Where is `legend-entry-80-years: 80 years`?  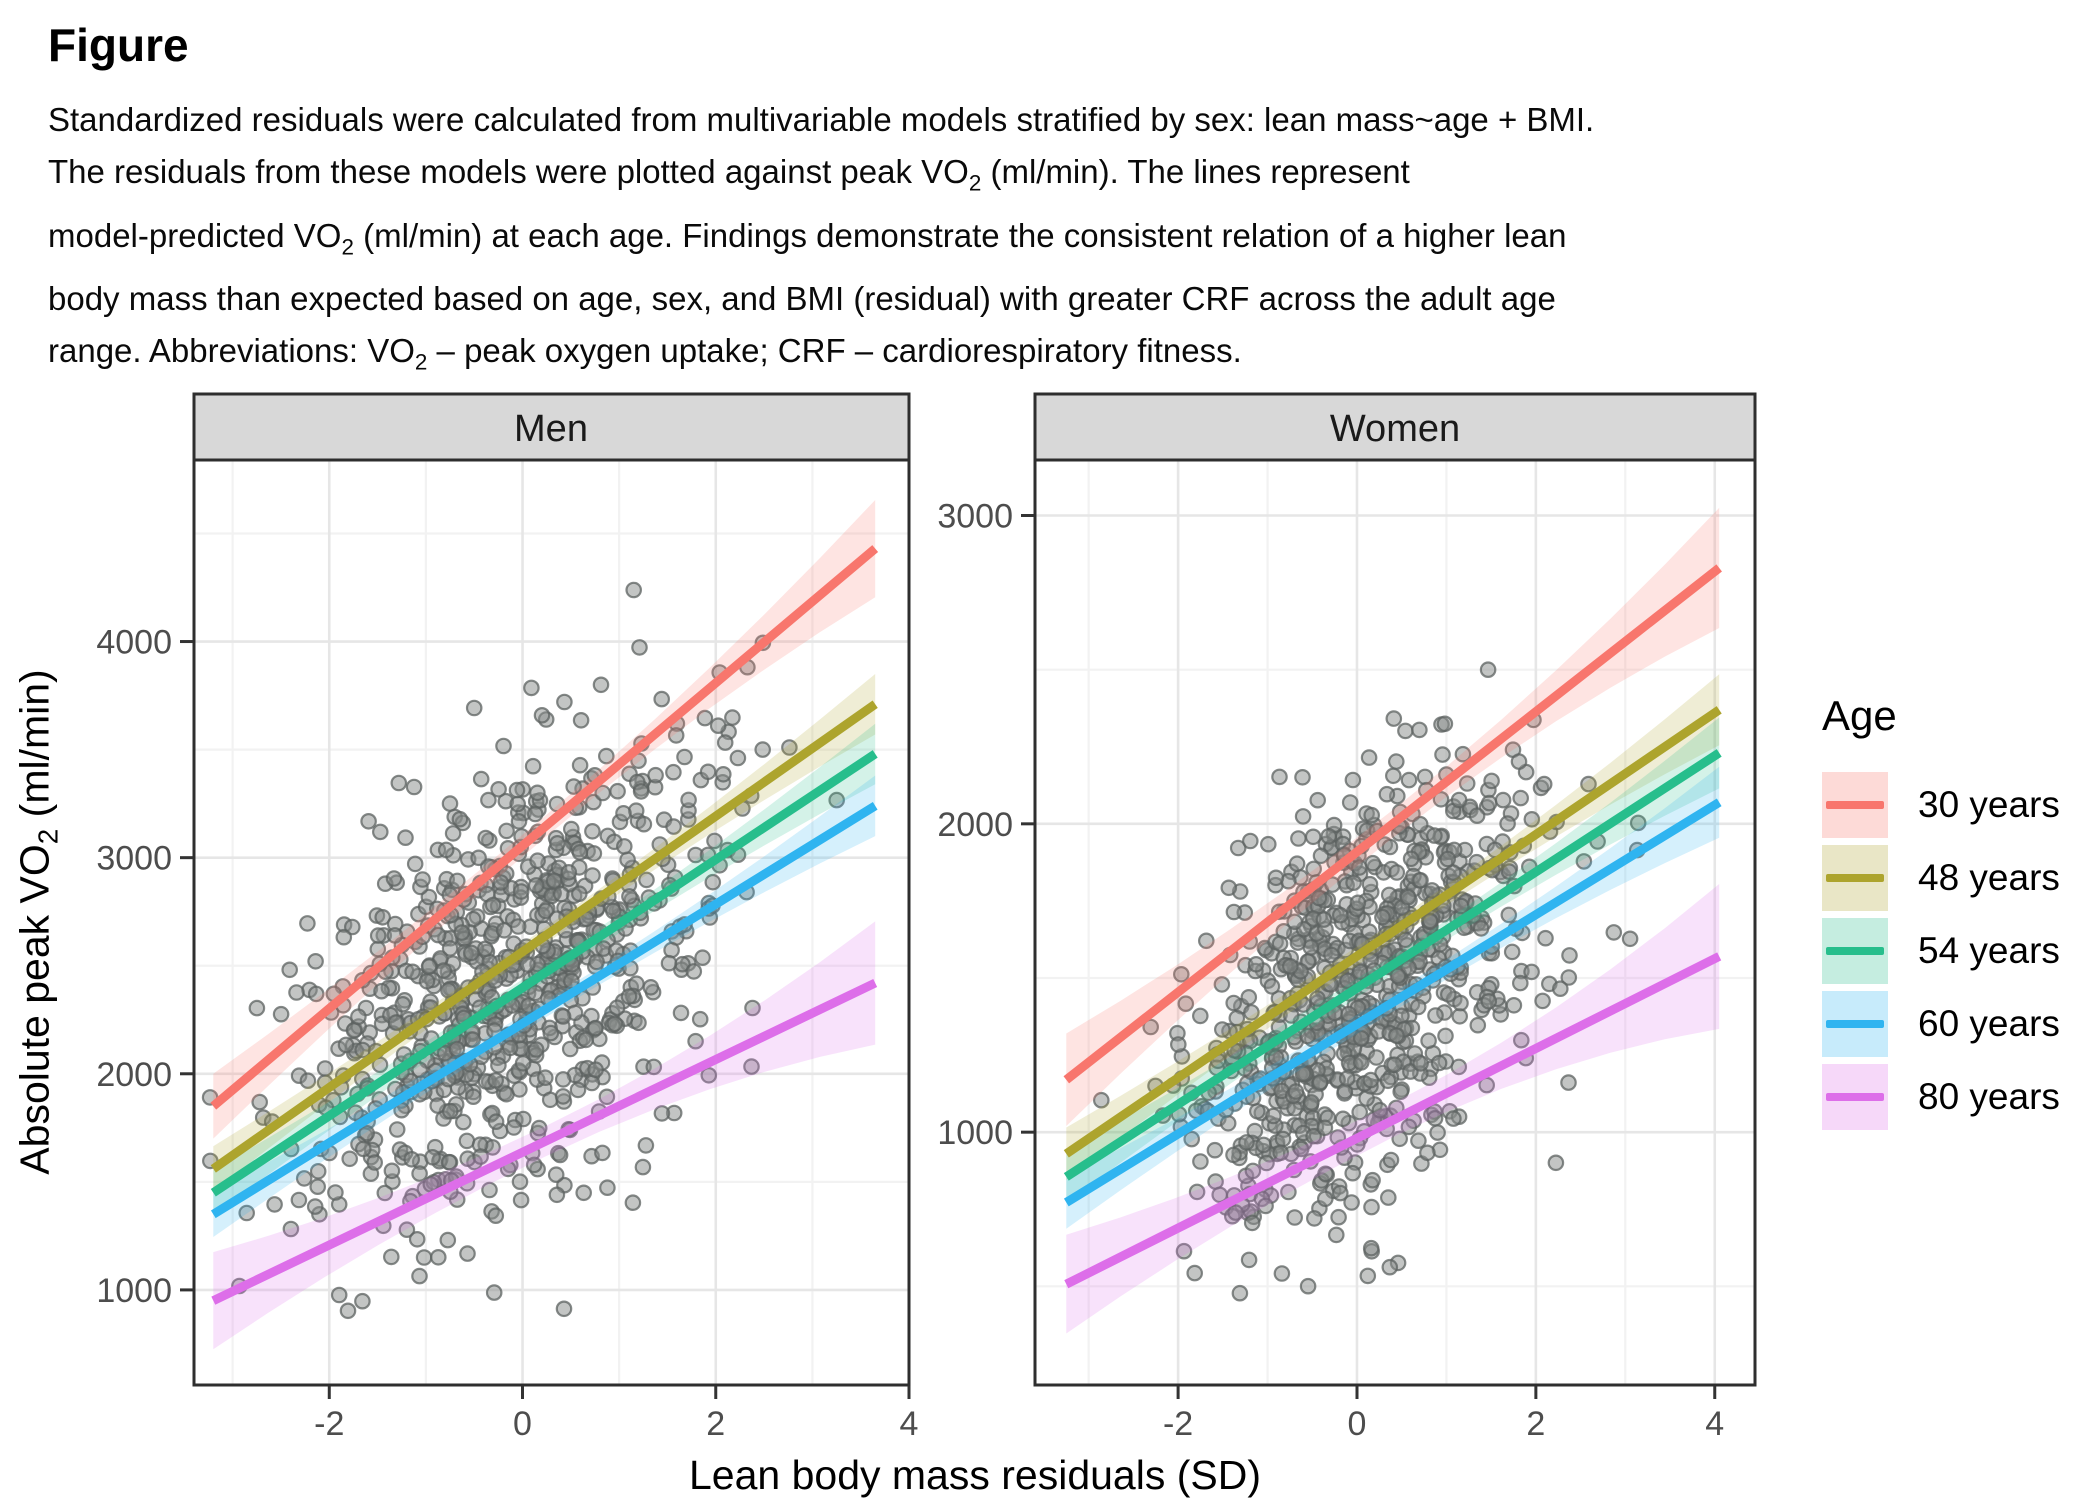
legend-entry-80-years: 80 years is located at coordinates (1941, 1096).